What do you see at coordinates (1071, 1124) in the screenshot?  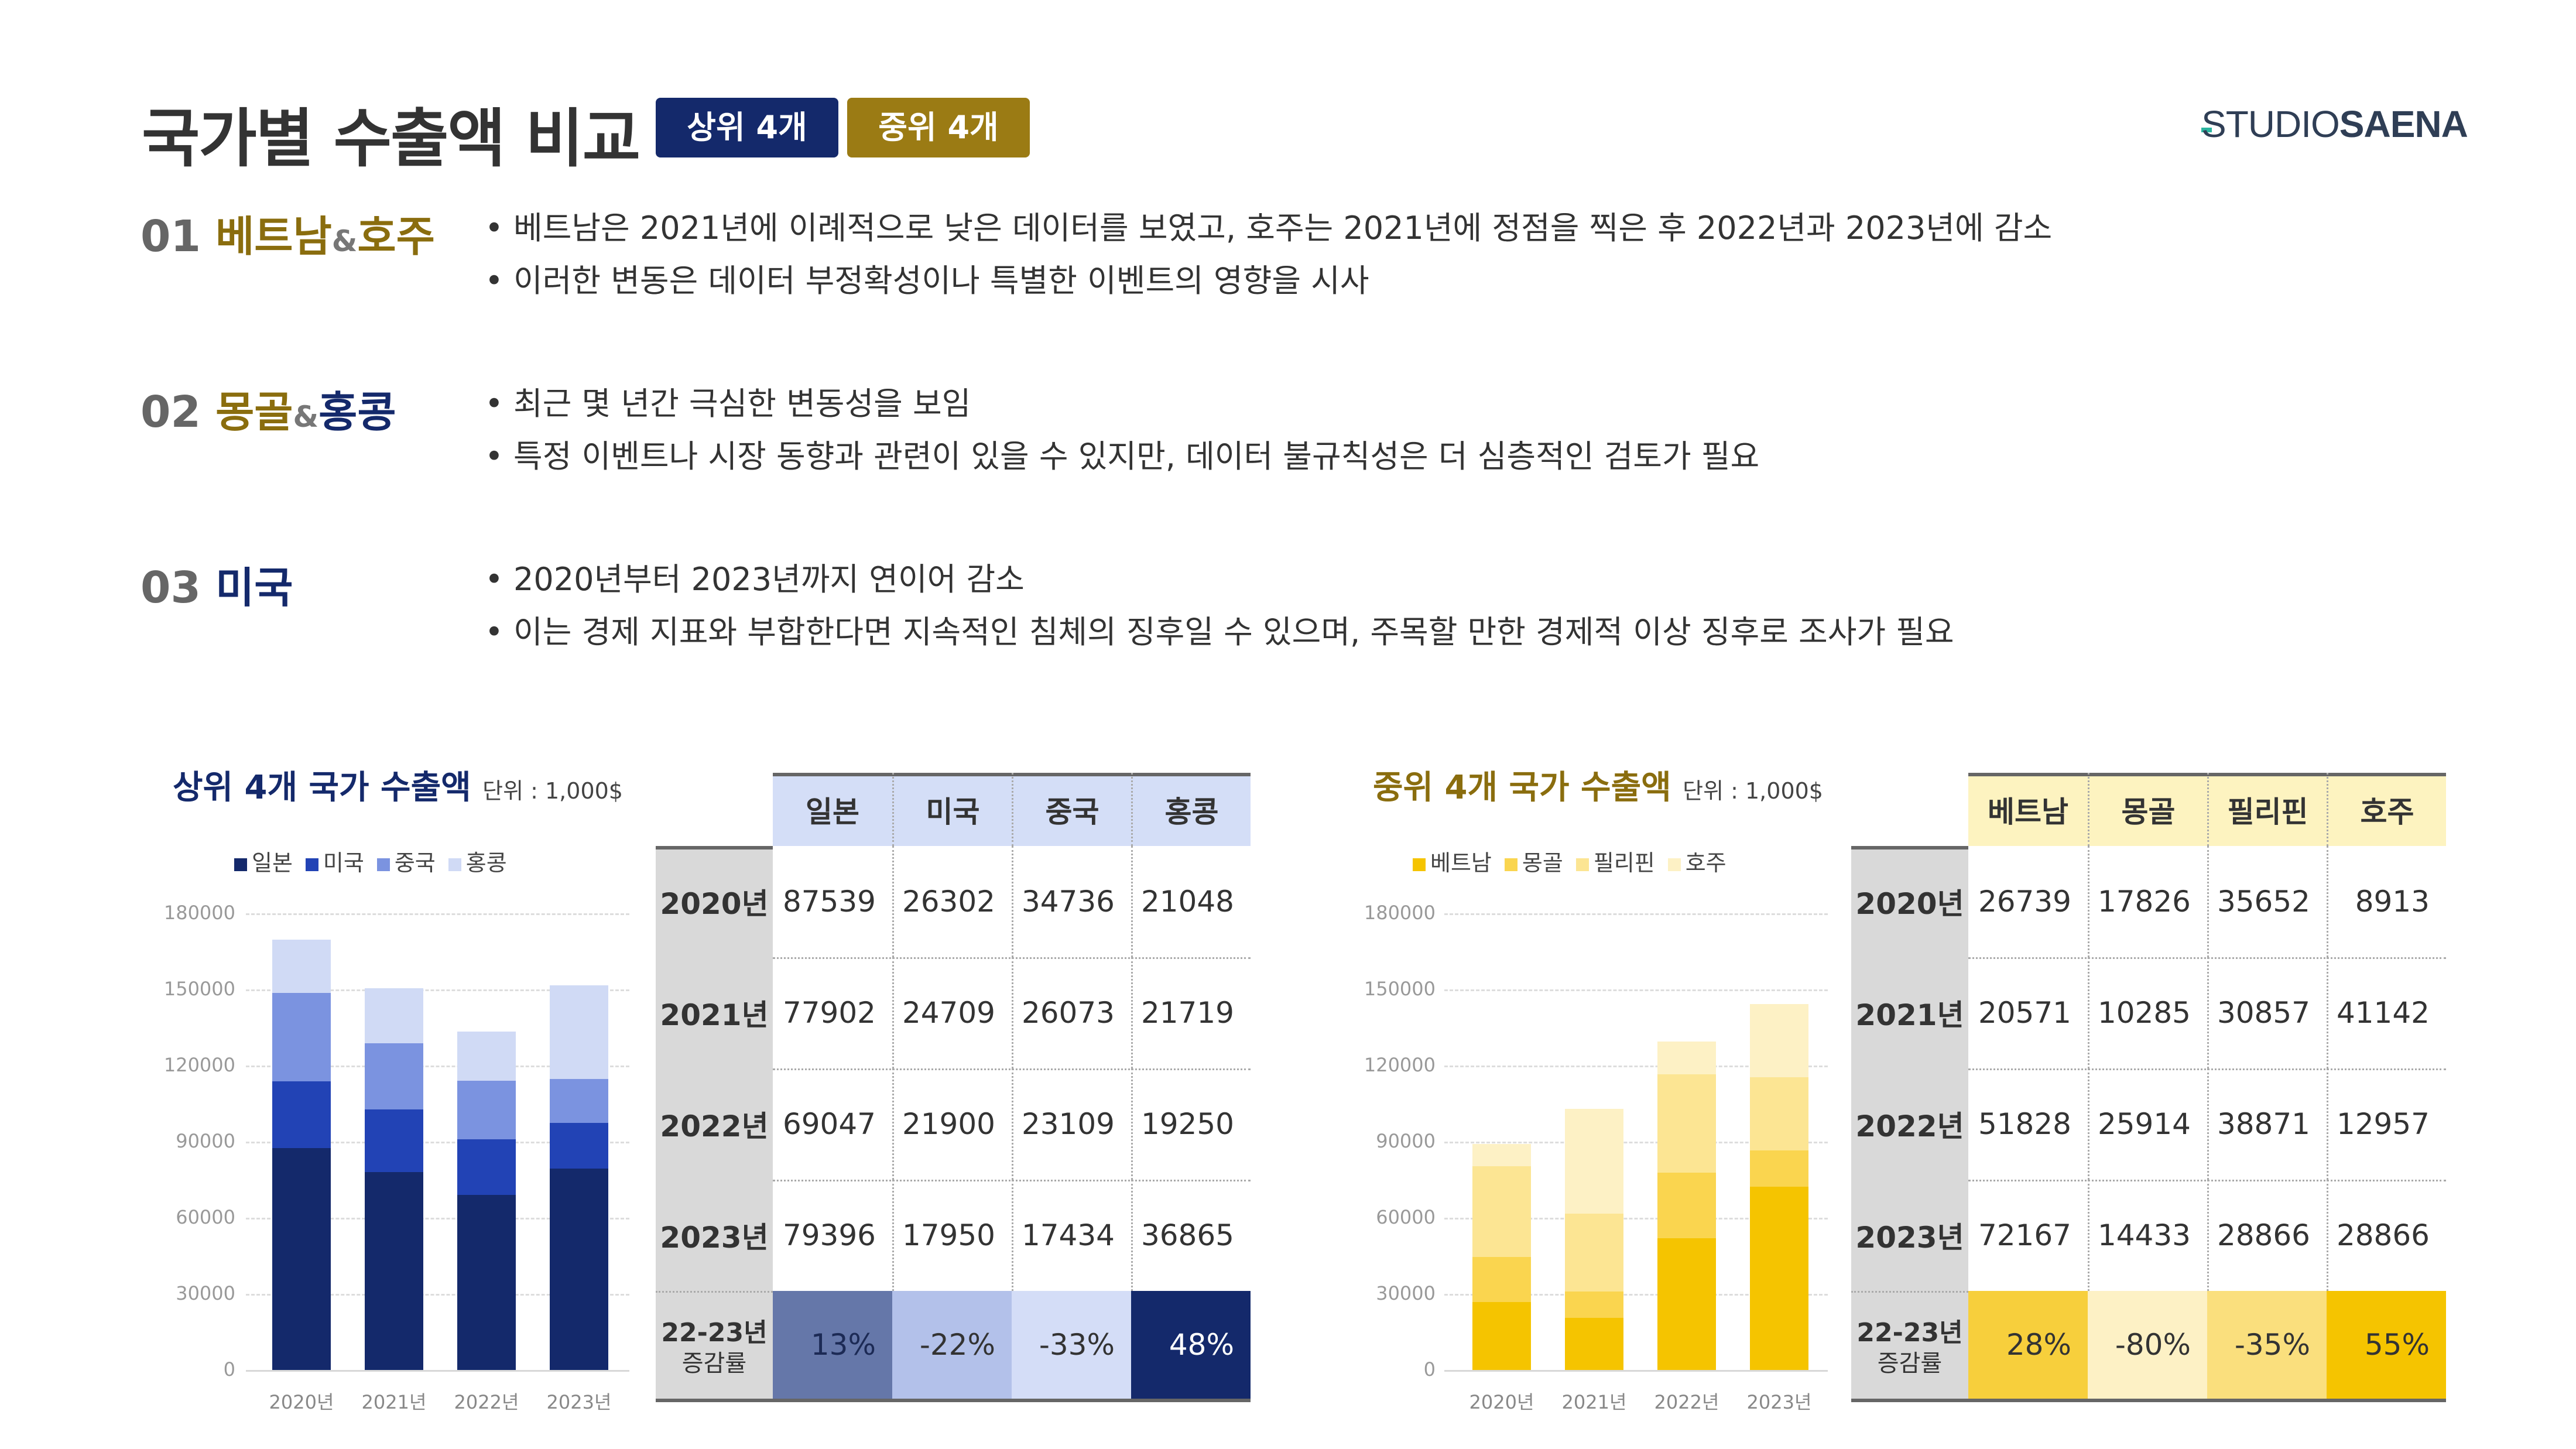 I see `table-cell: 23109` at bounding box center [1071, 1124].